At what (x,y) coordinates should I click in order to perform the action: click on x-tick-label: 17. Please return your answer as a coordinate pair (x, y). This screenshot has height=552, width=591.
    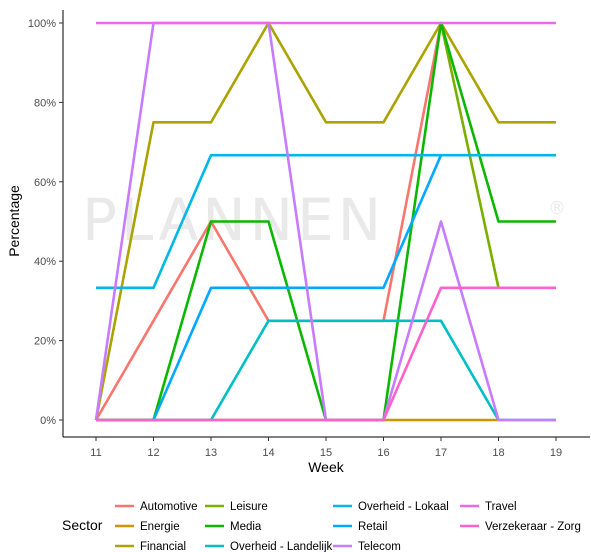
    Looking at the image, I should click on (441, 453).